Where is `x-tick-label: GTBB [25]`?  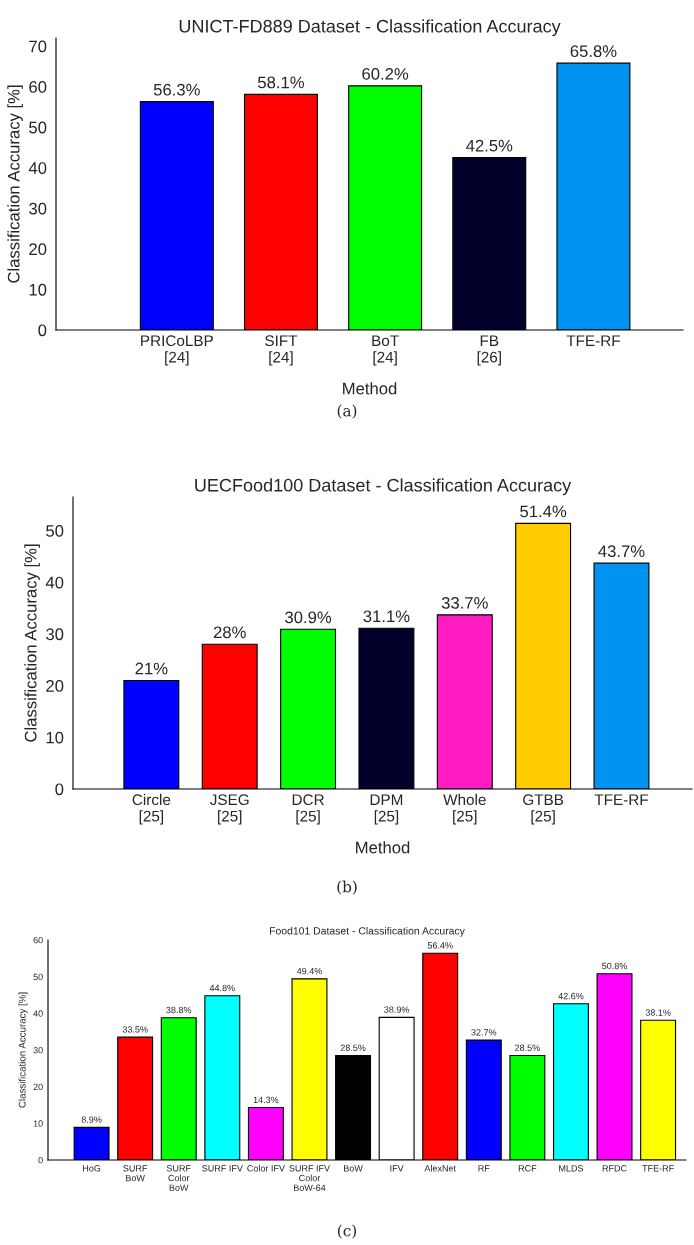
x-tick-label: GTBB [25] is located at coordinates (543, 809).